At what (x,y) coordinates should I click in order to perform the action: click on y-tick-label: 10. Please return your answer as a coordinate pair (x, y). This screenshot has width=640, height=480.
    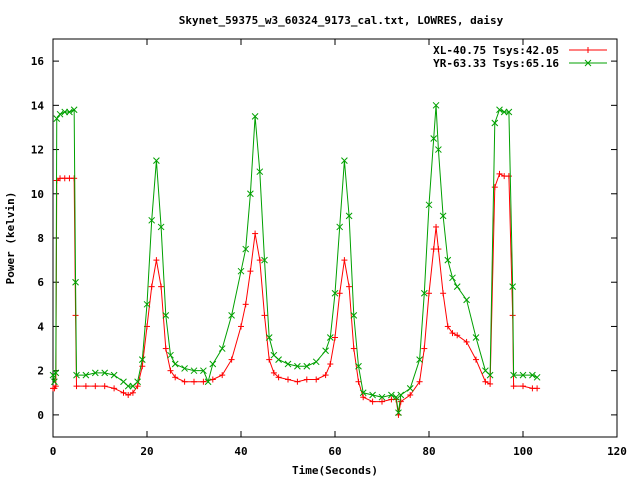
    Looking at the image, I should click on (37, 194).